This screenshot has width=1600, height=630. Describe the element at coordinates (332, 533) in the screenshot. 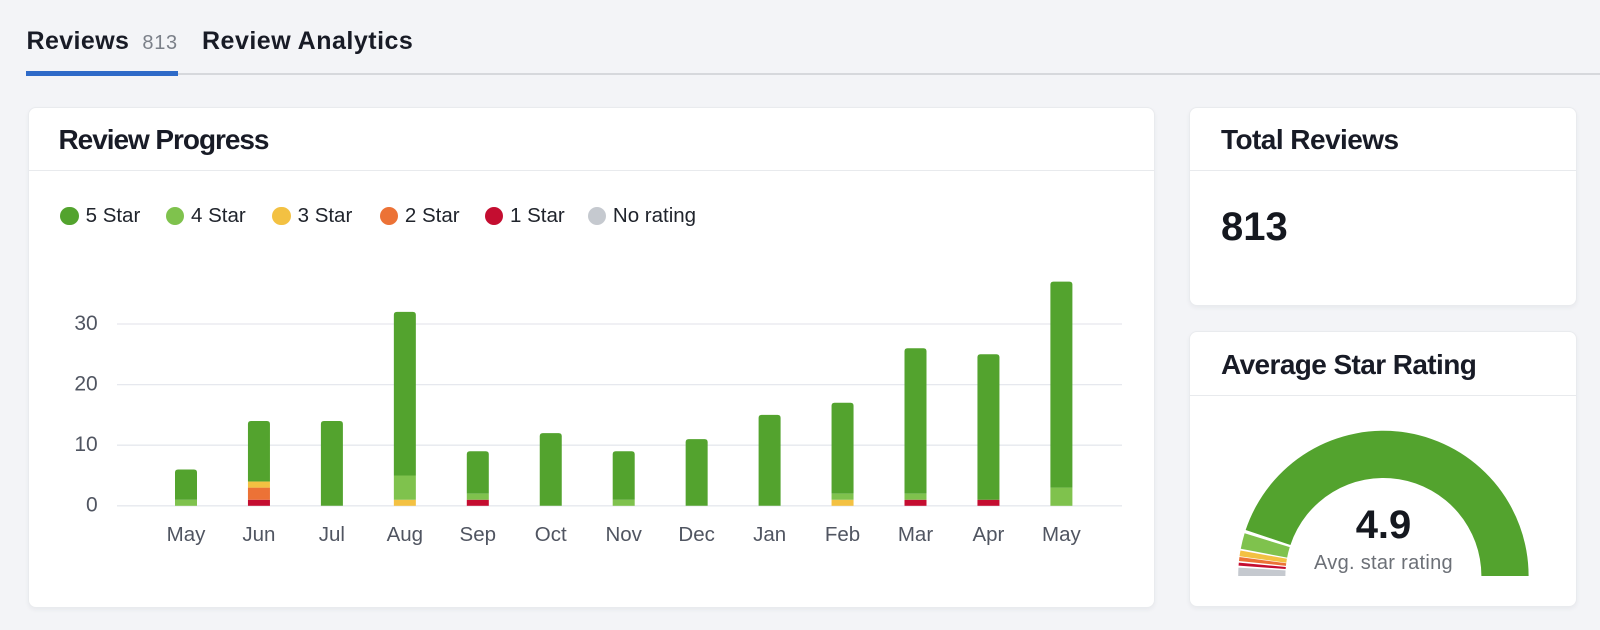

I see `svg-text: Jul` at that location.